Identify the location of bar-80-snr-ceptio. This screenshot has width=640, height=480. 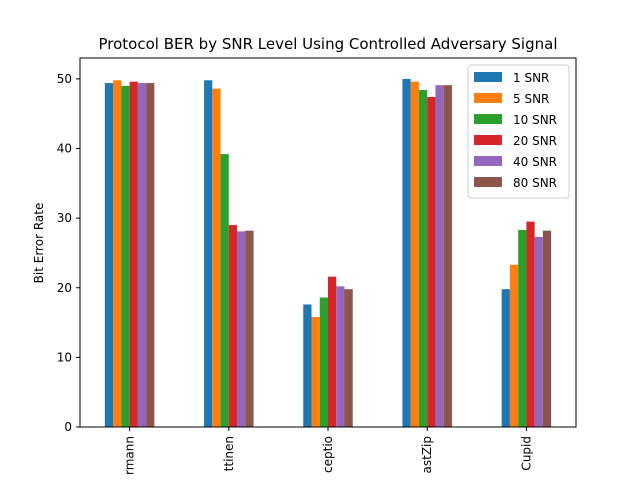
(348, 358).